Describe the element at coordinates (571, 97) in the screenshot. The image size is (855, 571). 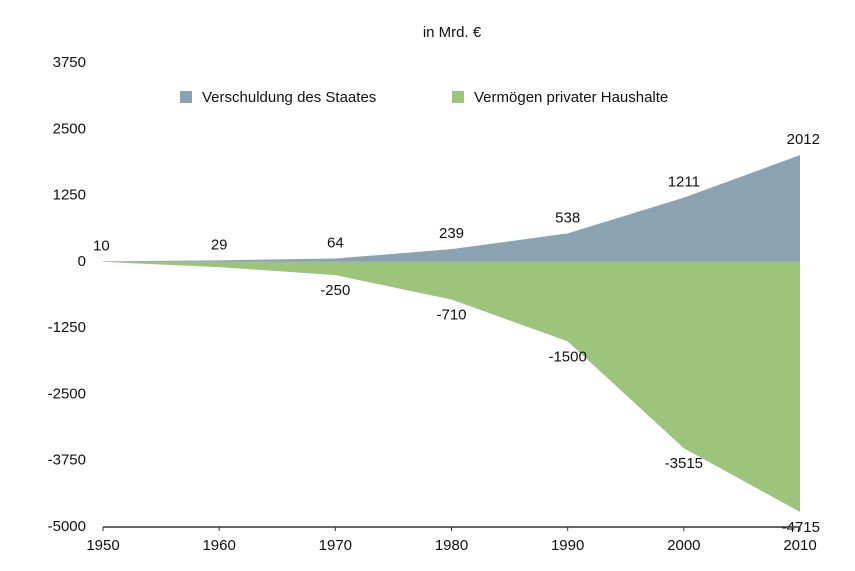
I see `legend-label: Vermögen privater Haushalte` at that location.